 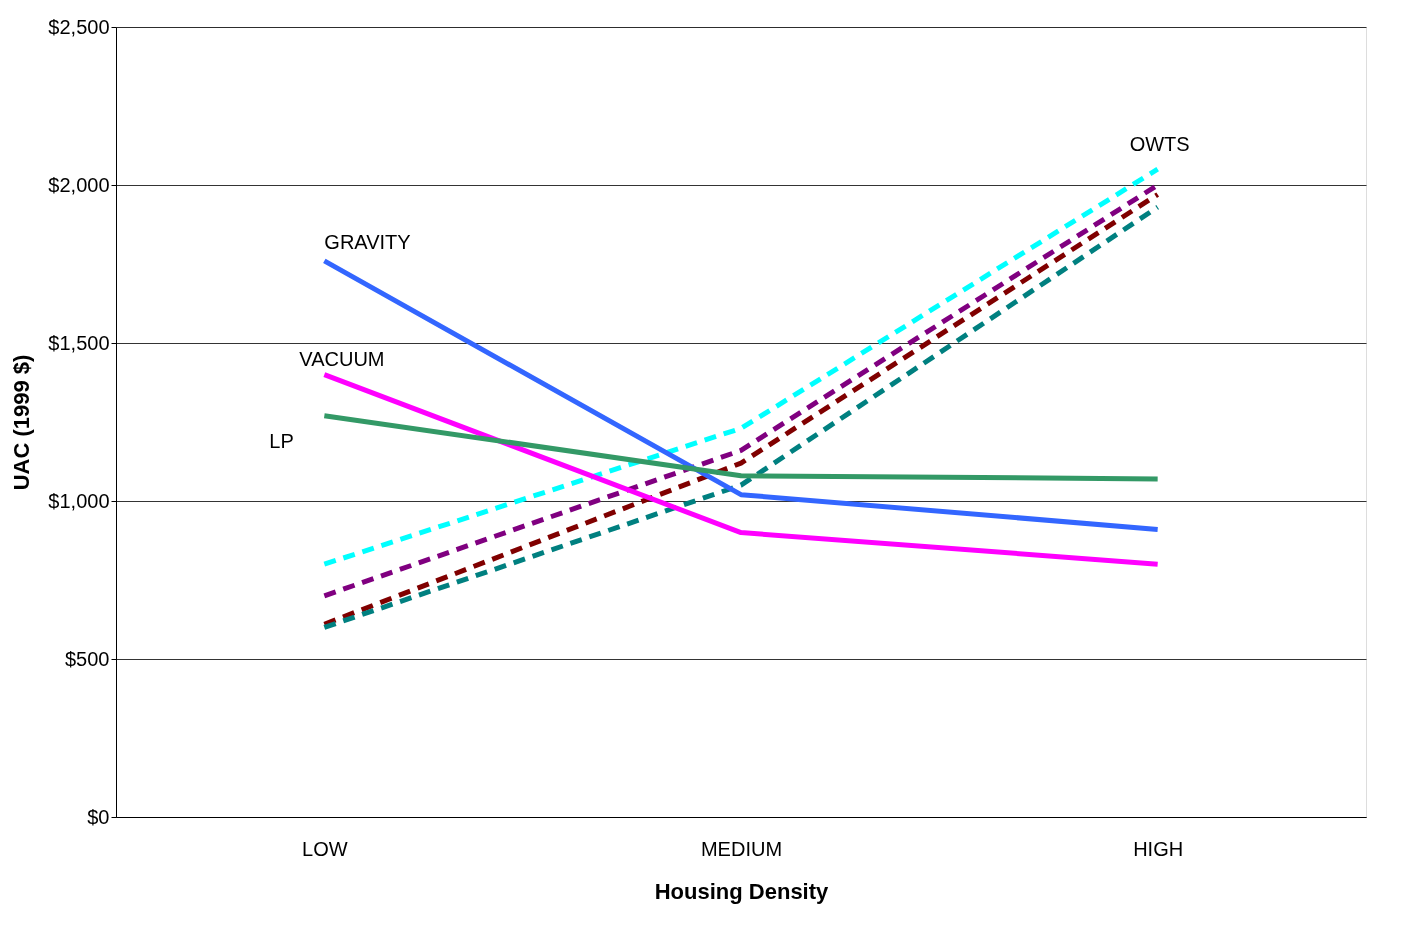 What do you see at coordinates (79, 342) in the screenshot?
I see `y-tick-label: $1,500` at bounding box center [79, 342].